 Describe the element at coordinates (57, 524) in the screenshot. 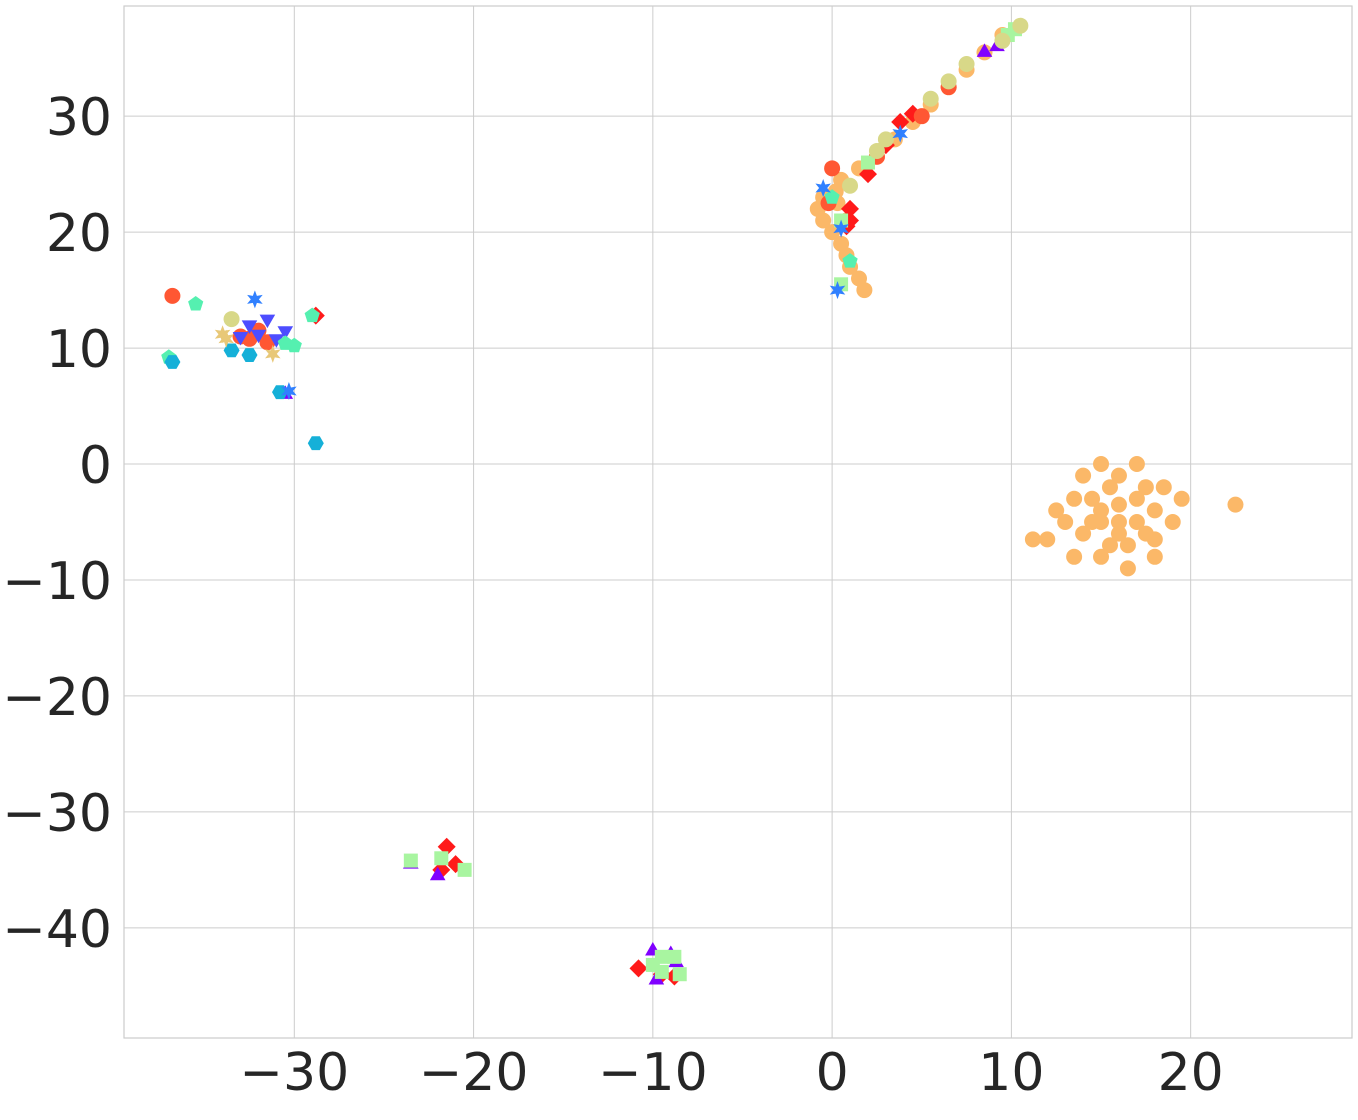

I see `y-axis-tick-labels: 30 20 10 0 −10 −20 −30 −40` at that location.